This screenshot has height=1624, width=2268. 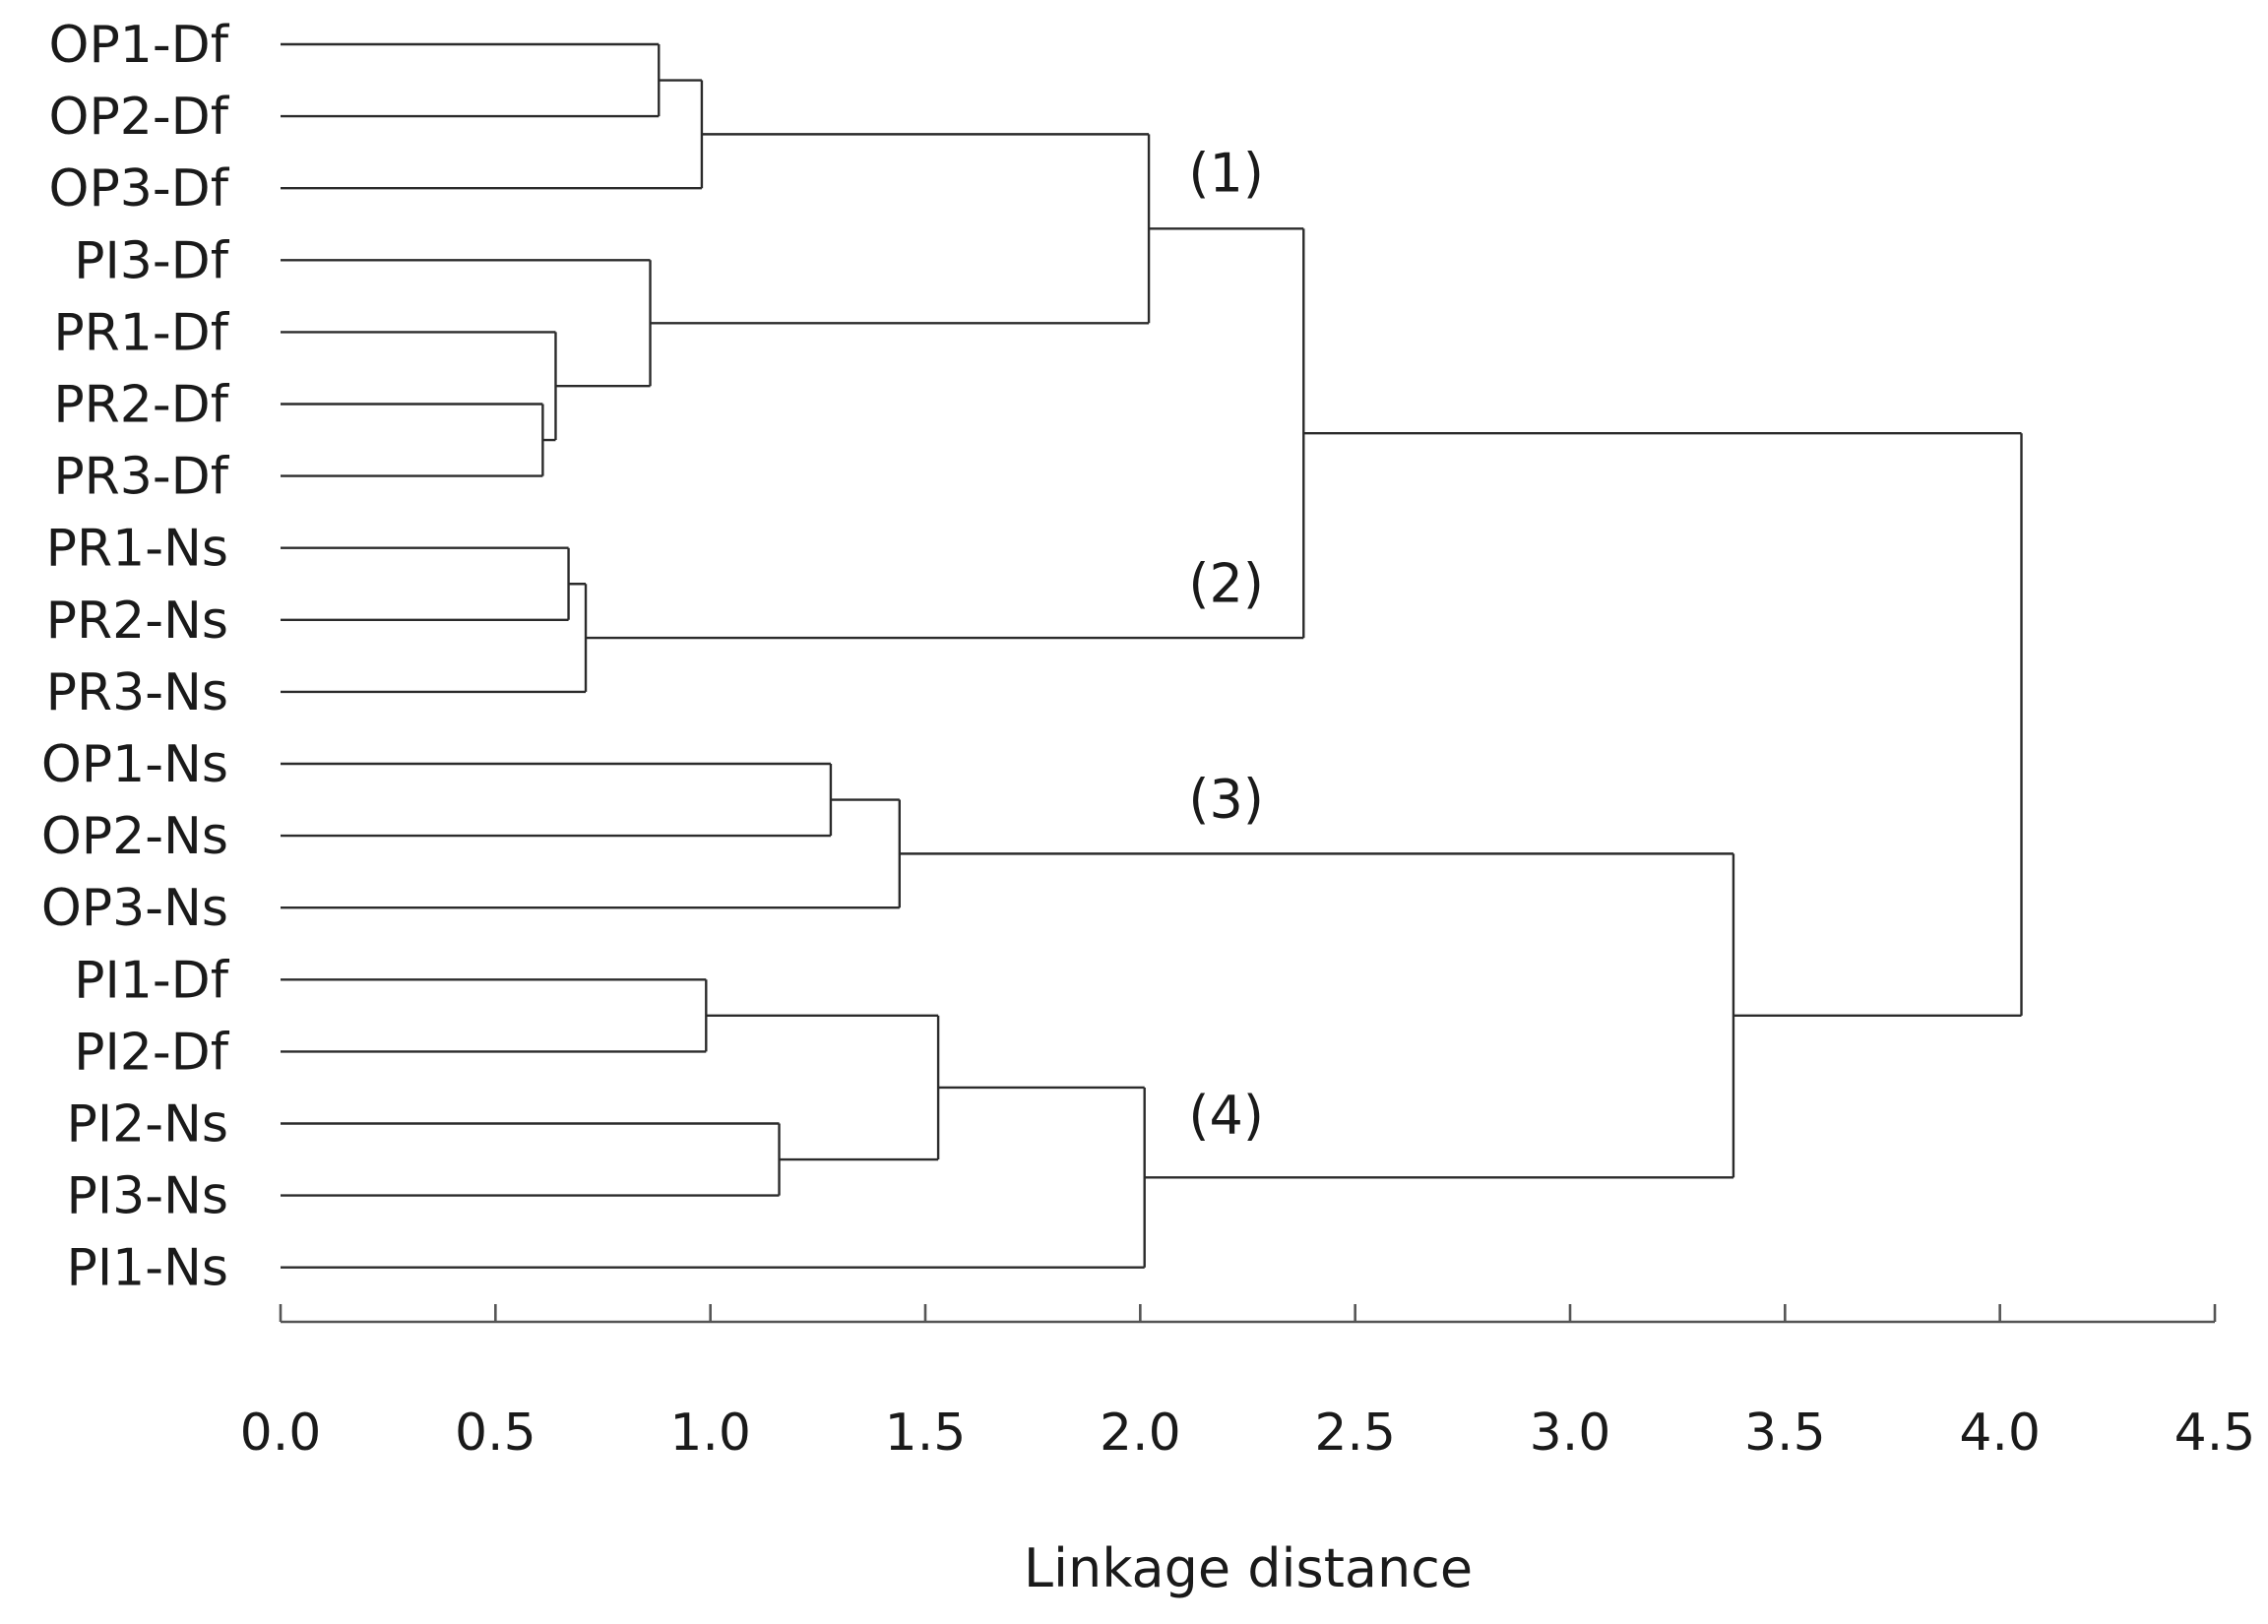 I want to click on merge-PRNs12, so click(x=425, y=583).